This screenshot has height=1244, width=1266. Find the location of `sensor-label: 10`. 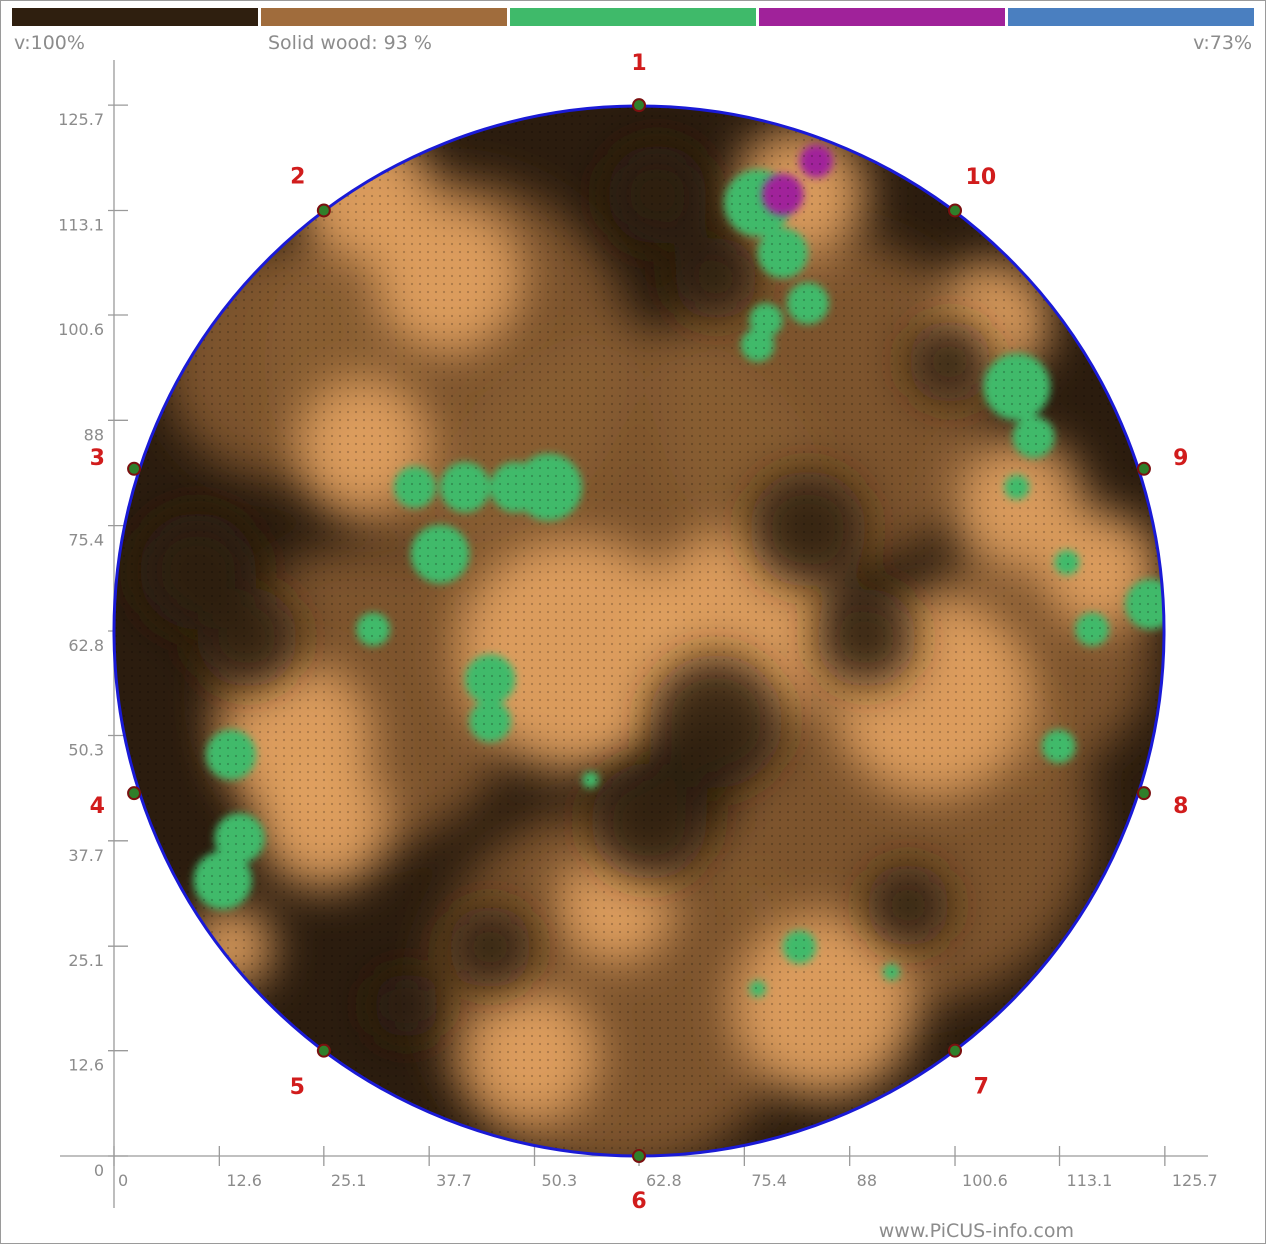

sensor-label: 10 is located at coordinates (981, 177).